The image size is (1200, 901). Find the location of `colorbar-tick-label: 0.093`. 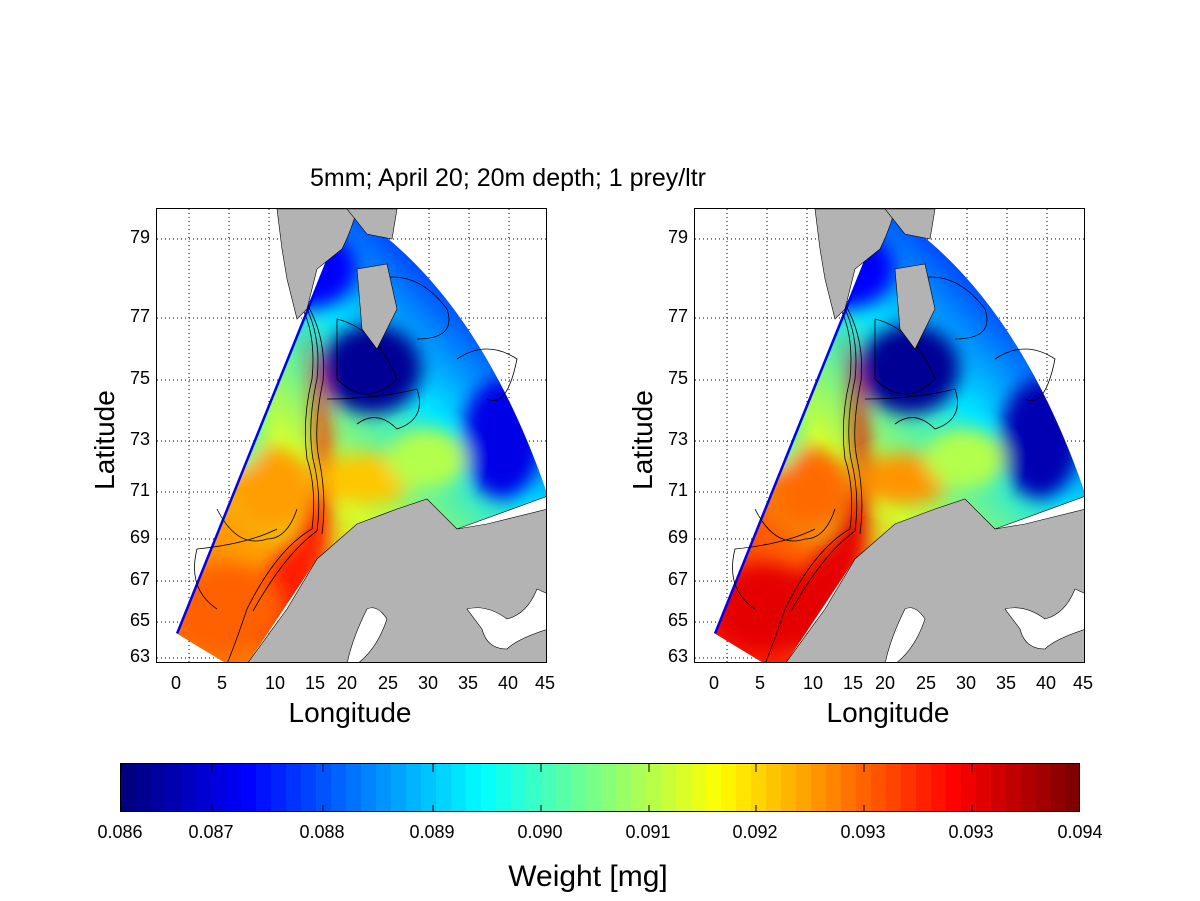

colorbar-tick-label: 0.093 is located at coordinates (863, 832).